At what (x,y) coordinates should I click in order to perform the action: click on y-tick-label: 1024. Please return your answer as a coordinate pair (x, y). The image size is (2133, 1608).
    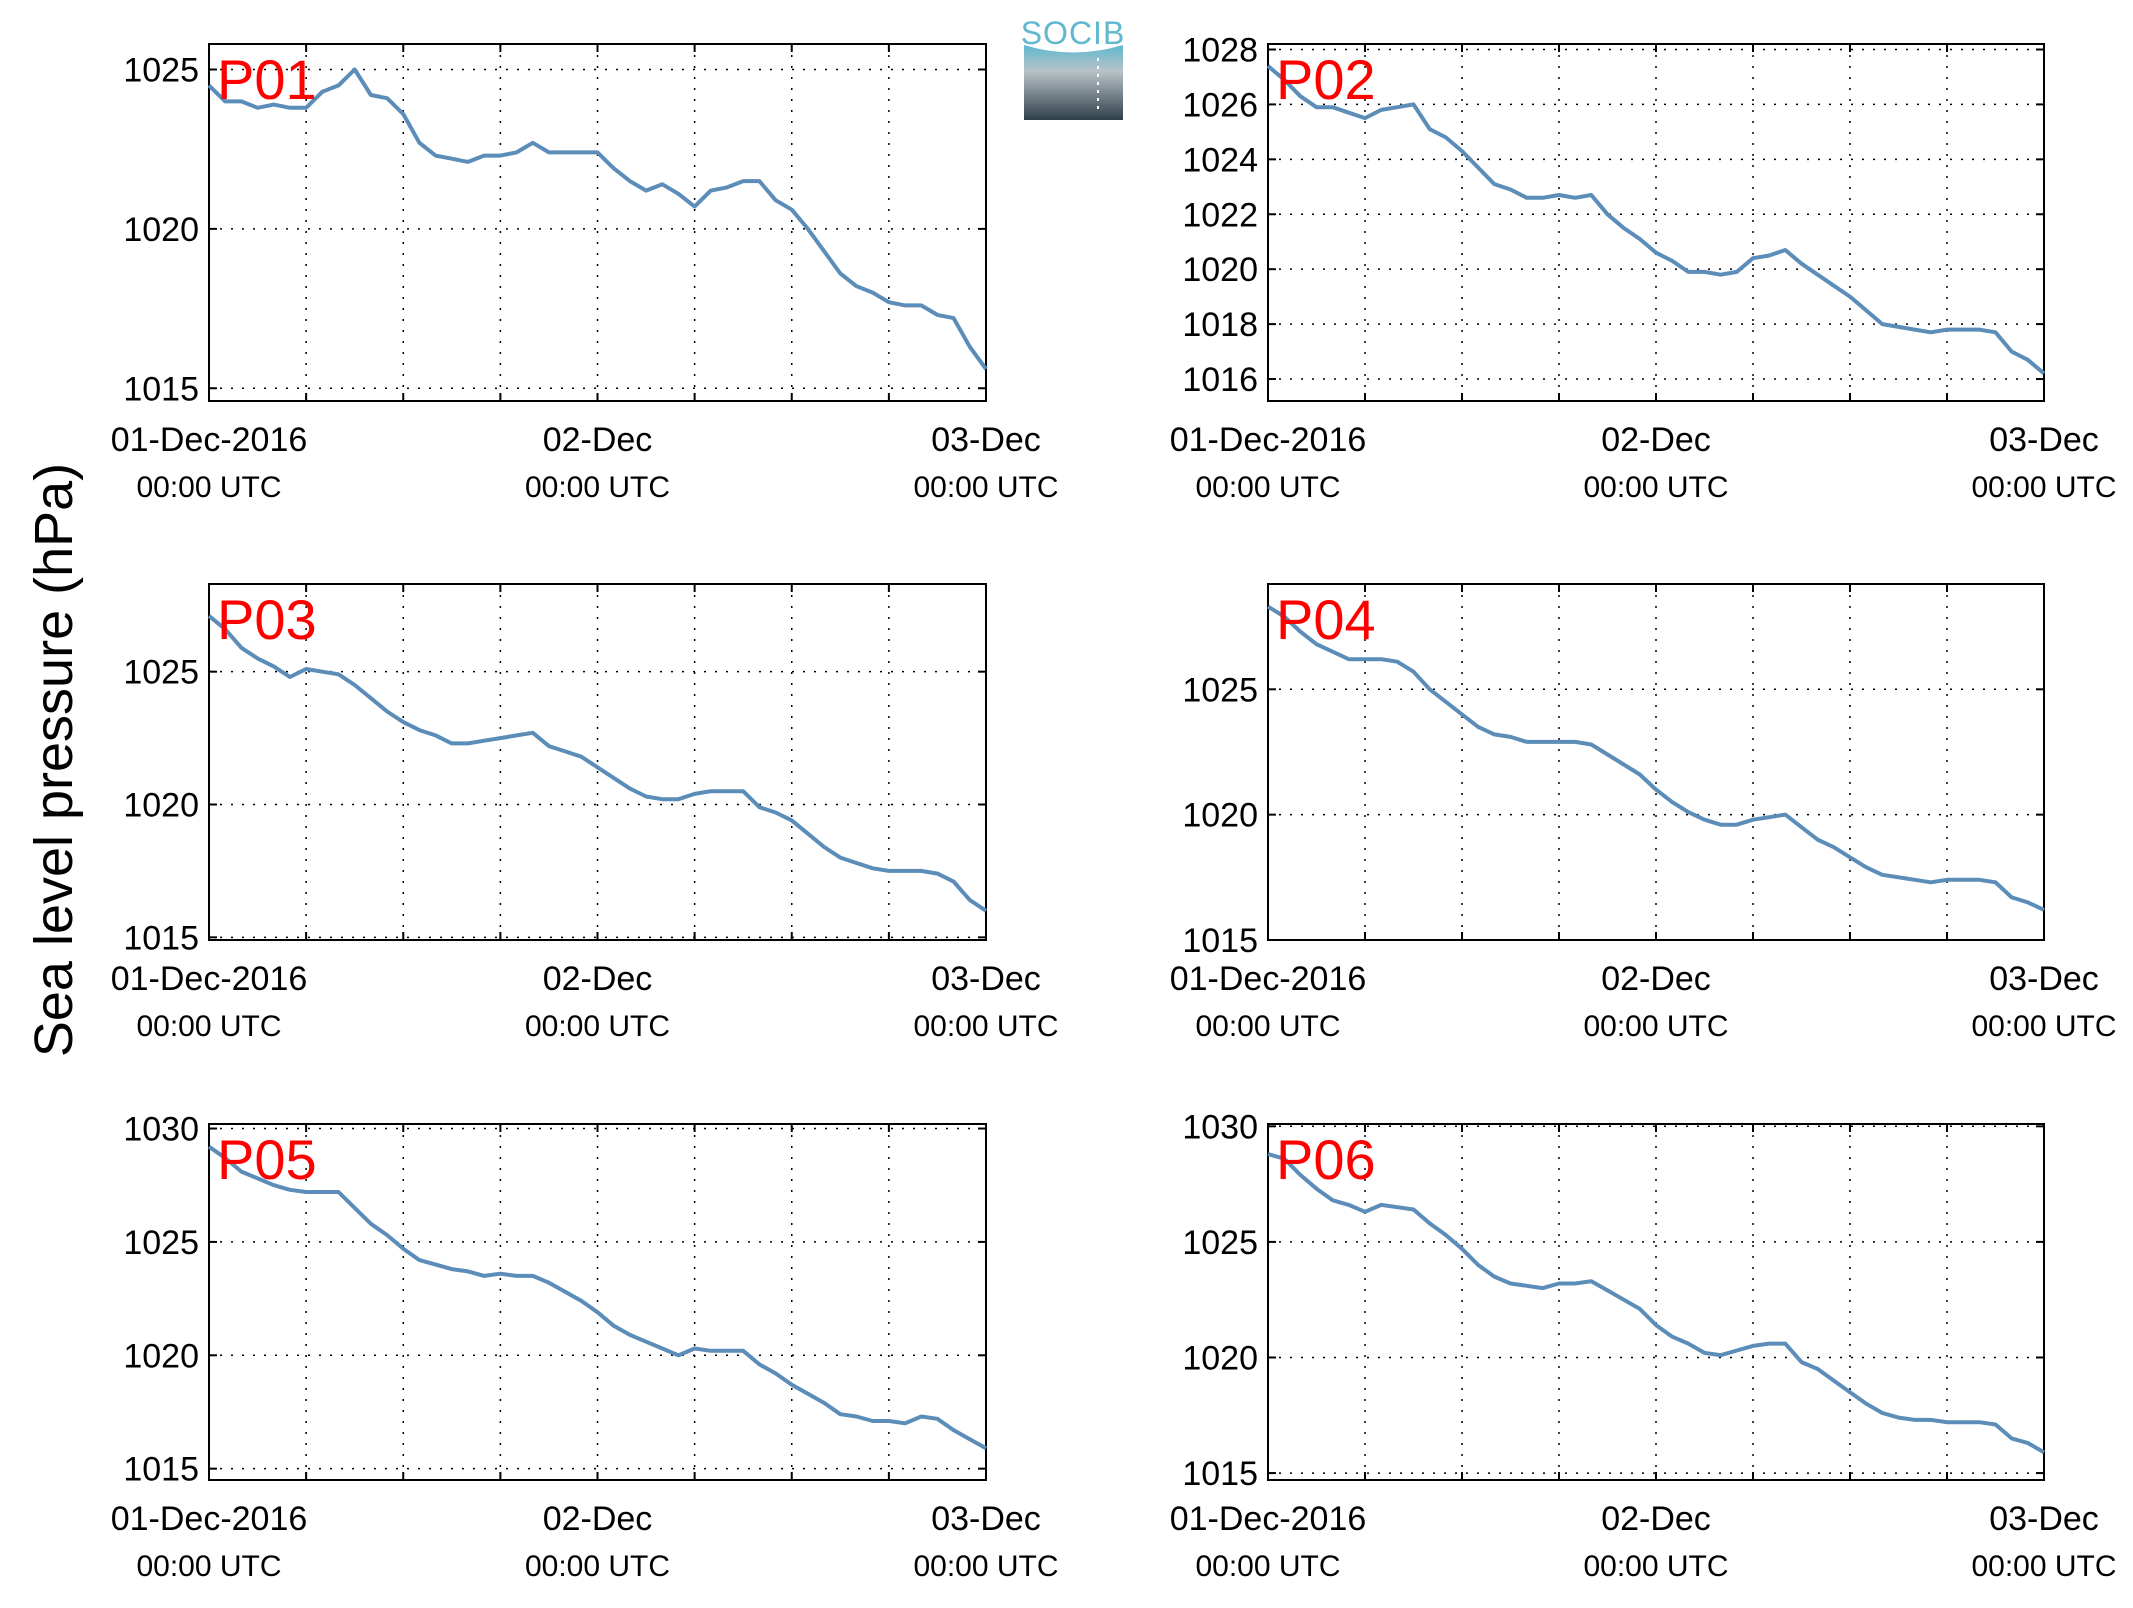
    Looking at the image, I should click on (1220, 160).